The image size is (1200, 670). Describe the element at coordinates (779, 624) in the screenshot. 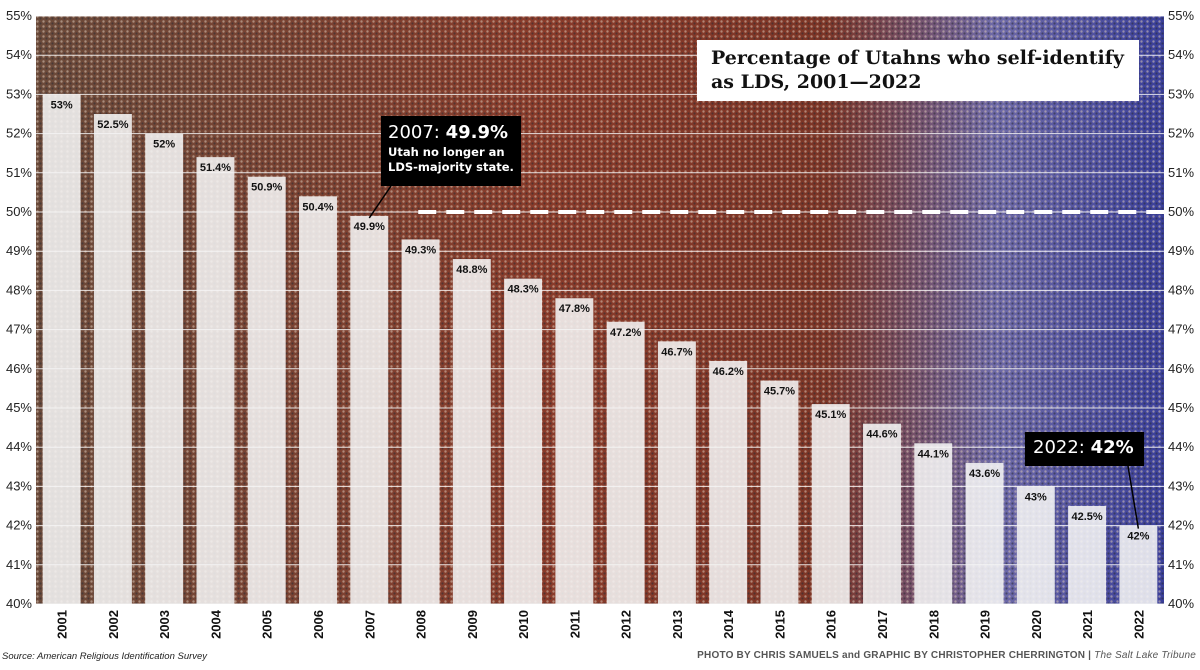

I see `x-tick-label: 2015` at that location.